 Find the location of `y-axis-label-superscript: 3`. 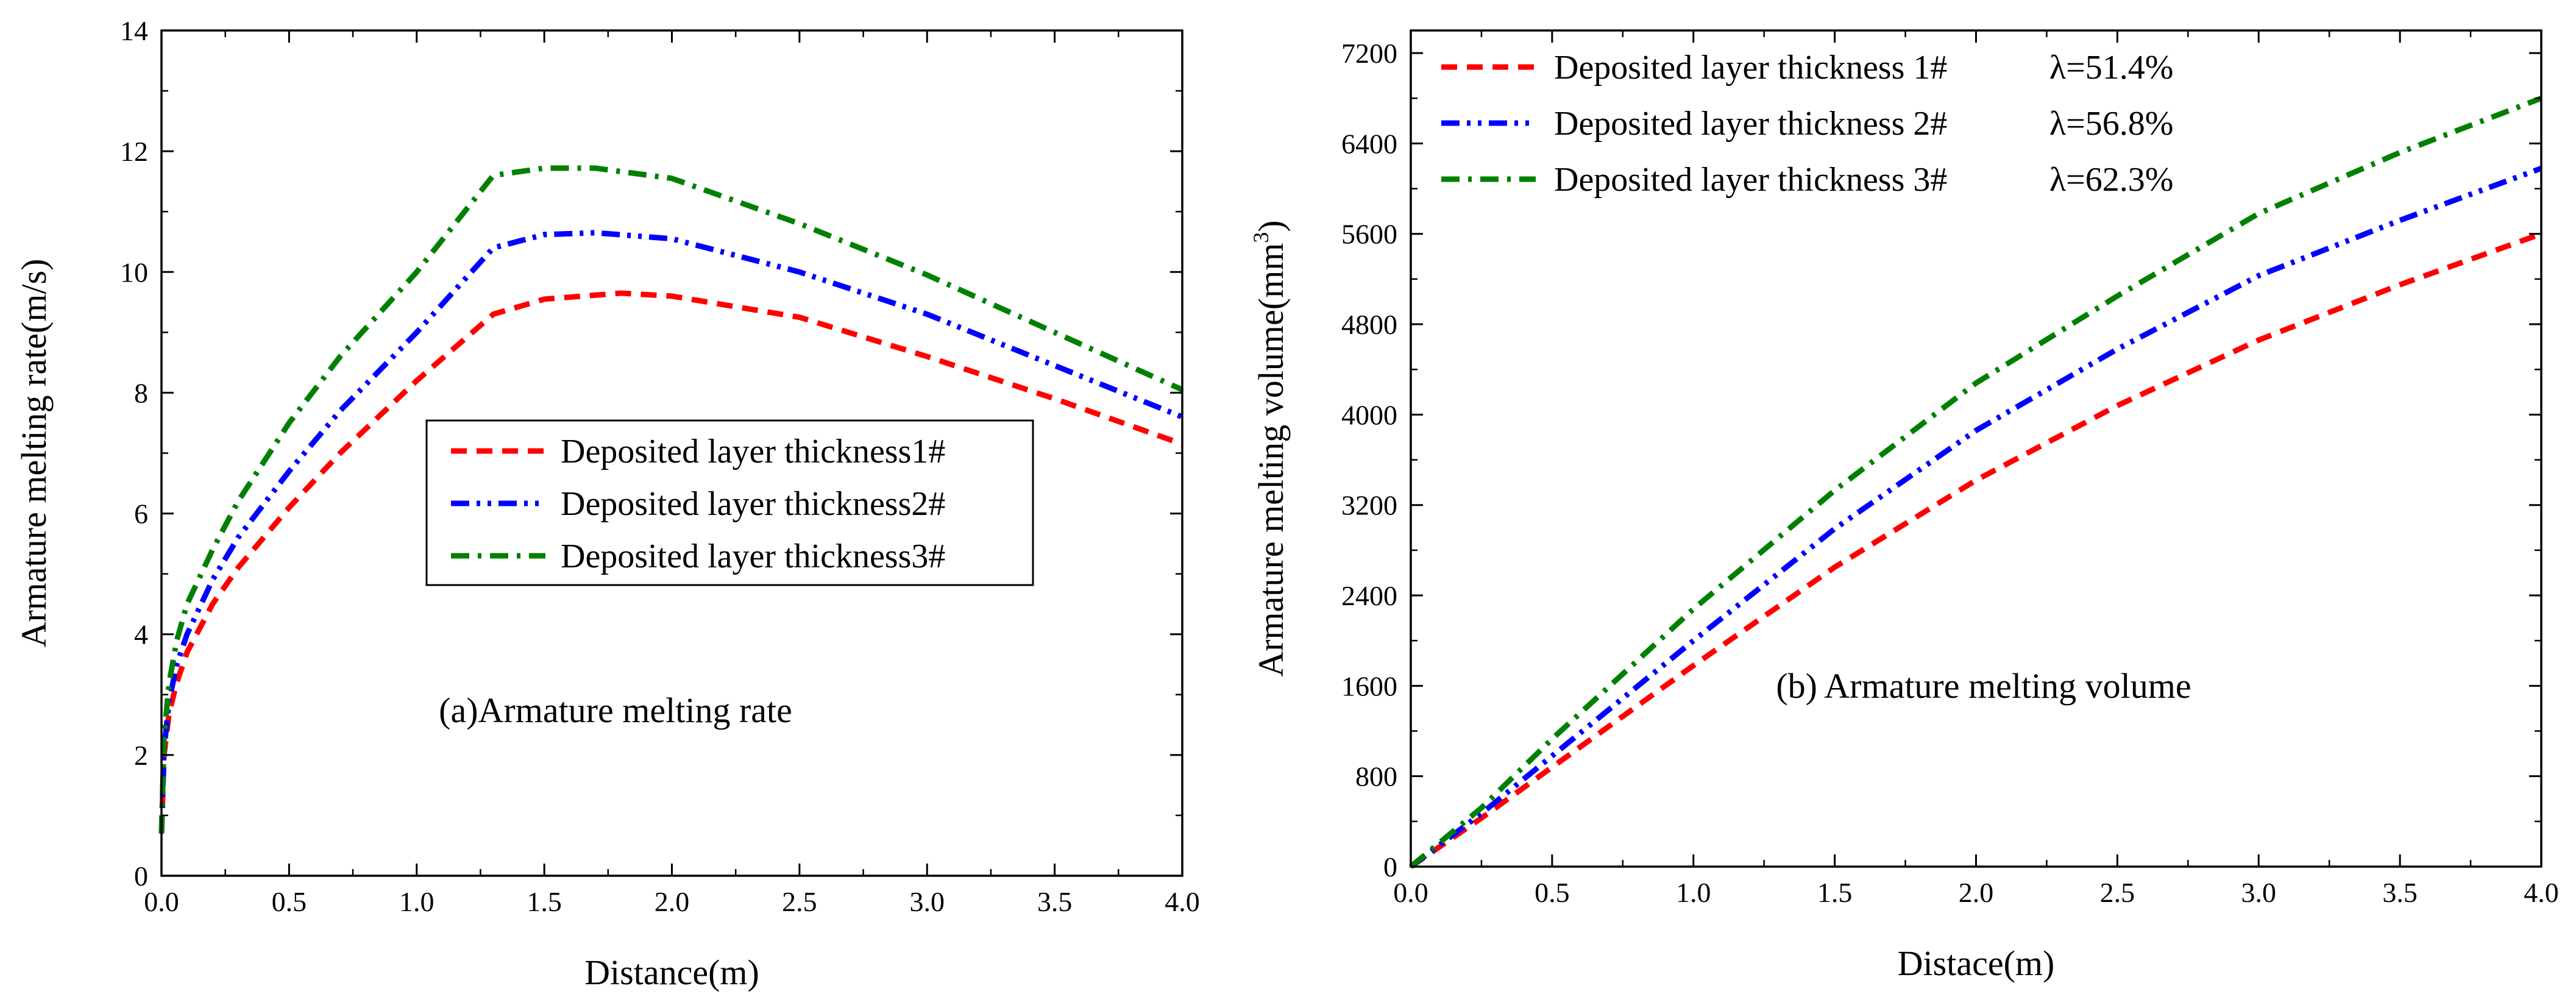

y-axis-label-superscript: 3 is located at coordinates (1261, 238).